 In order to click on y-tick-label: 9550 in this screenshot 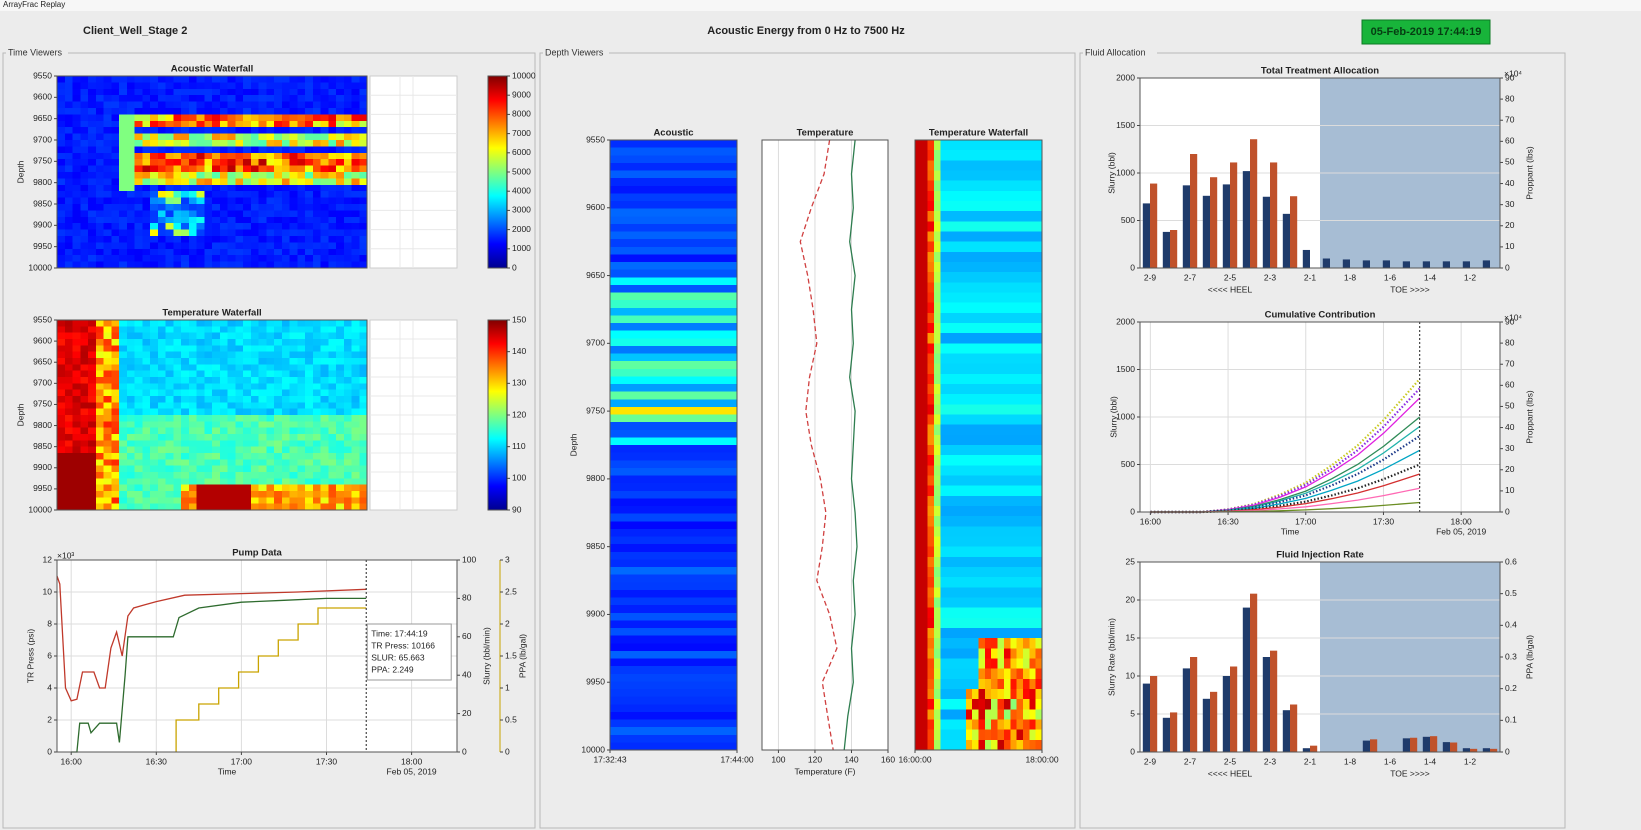, I will do `click(595, 139)`.